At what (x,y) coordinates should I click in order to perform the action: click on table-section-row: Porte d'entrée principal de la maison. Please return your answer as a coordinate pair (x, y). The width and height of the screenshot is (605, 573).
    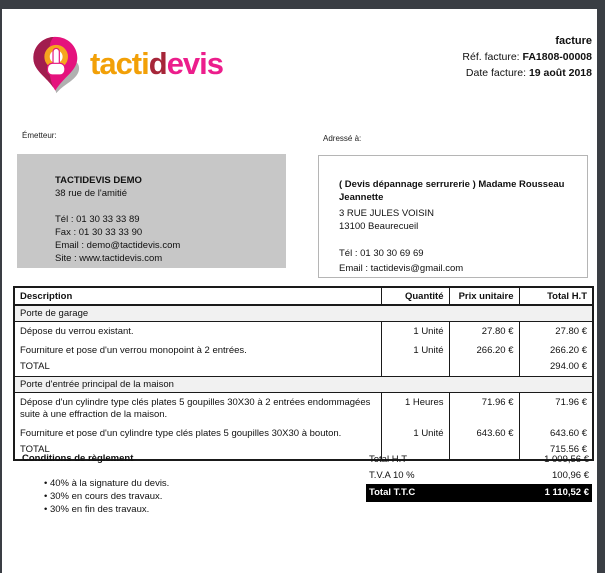
    Looking at the image, I should click on (303, 384).